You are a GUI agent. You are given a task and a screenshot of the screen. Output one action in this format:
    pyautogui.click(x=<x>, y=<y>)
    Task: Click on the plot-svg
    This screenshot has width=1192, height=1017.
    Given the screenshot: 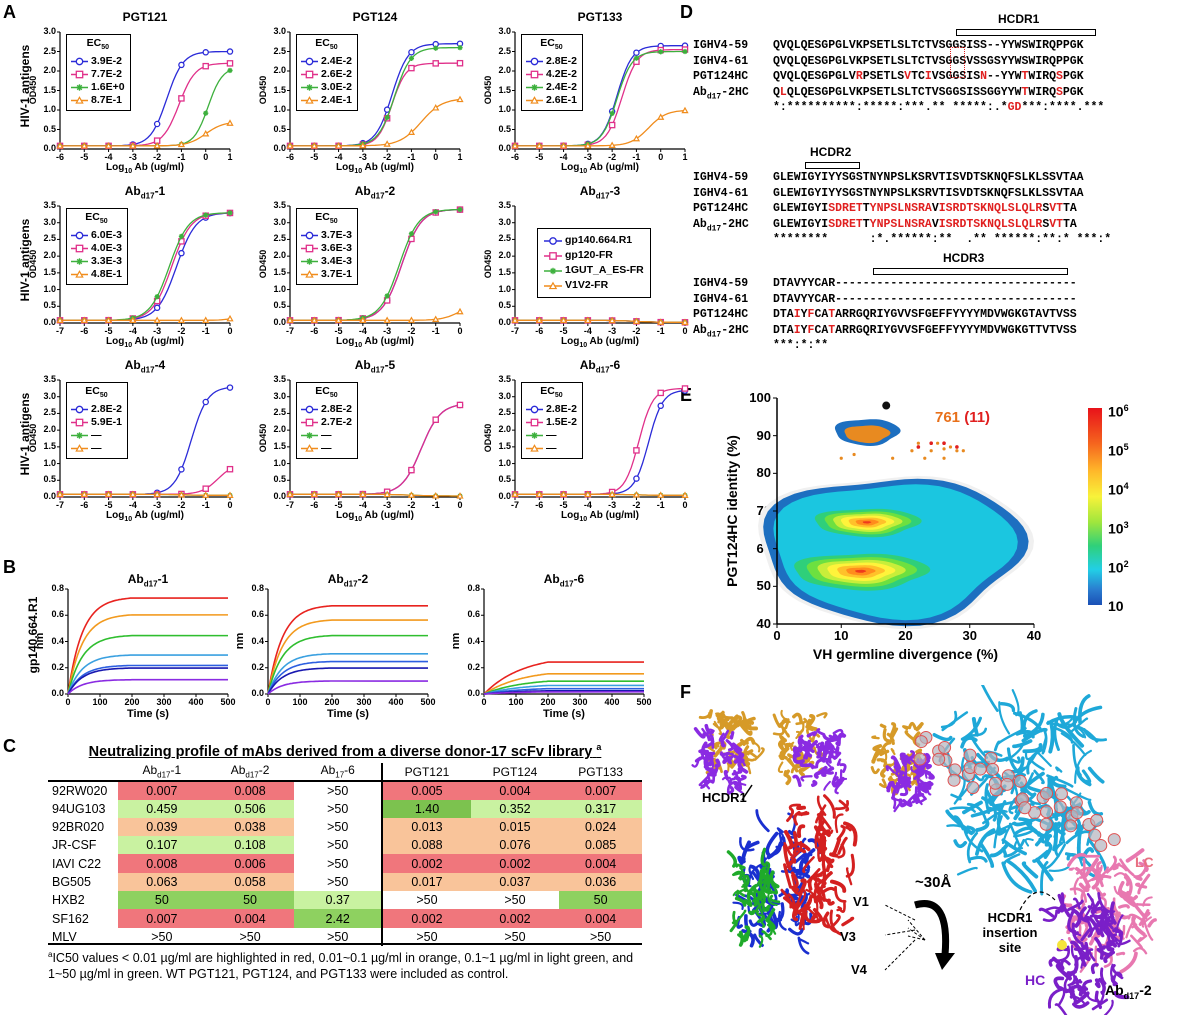 What is the action you would take?
    pyautogui.click(x=375, y=439)
    